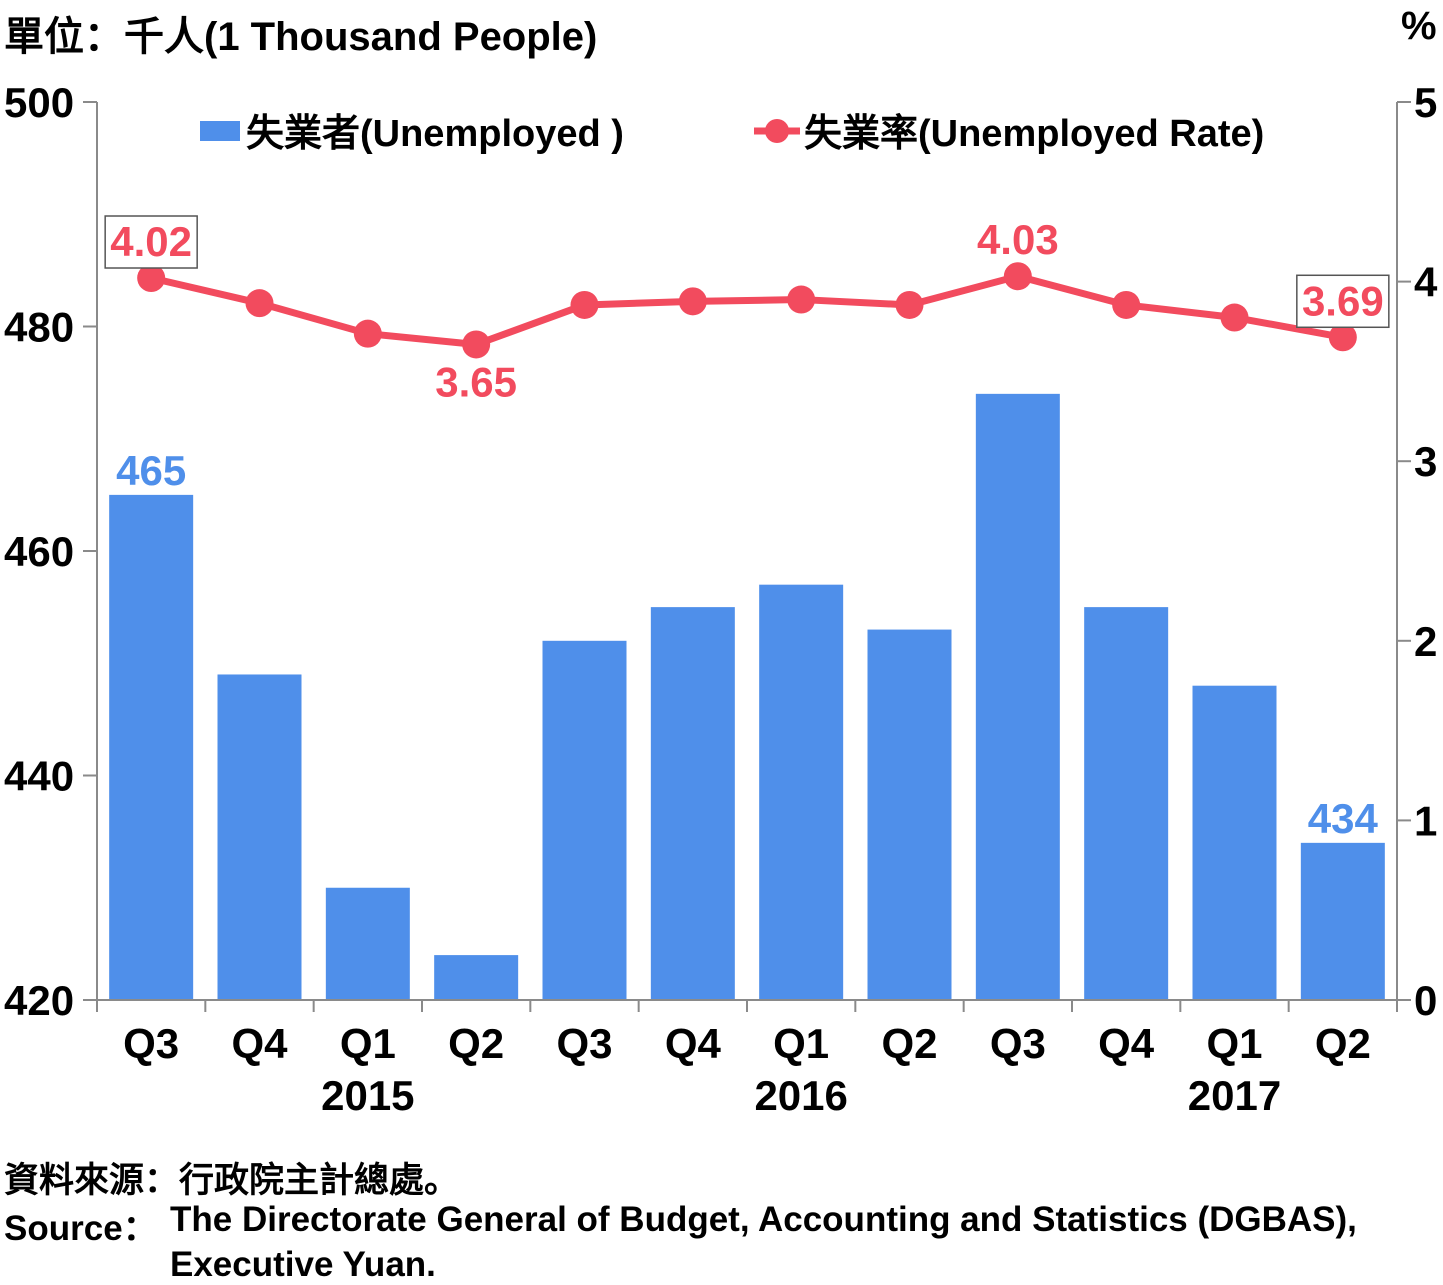 The width and height of the screenshot is (1443, 1285). Describe the element at coordinates (1234, 1095) in the screenshot. I see `year-label-2: 2017` at that location.